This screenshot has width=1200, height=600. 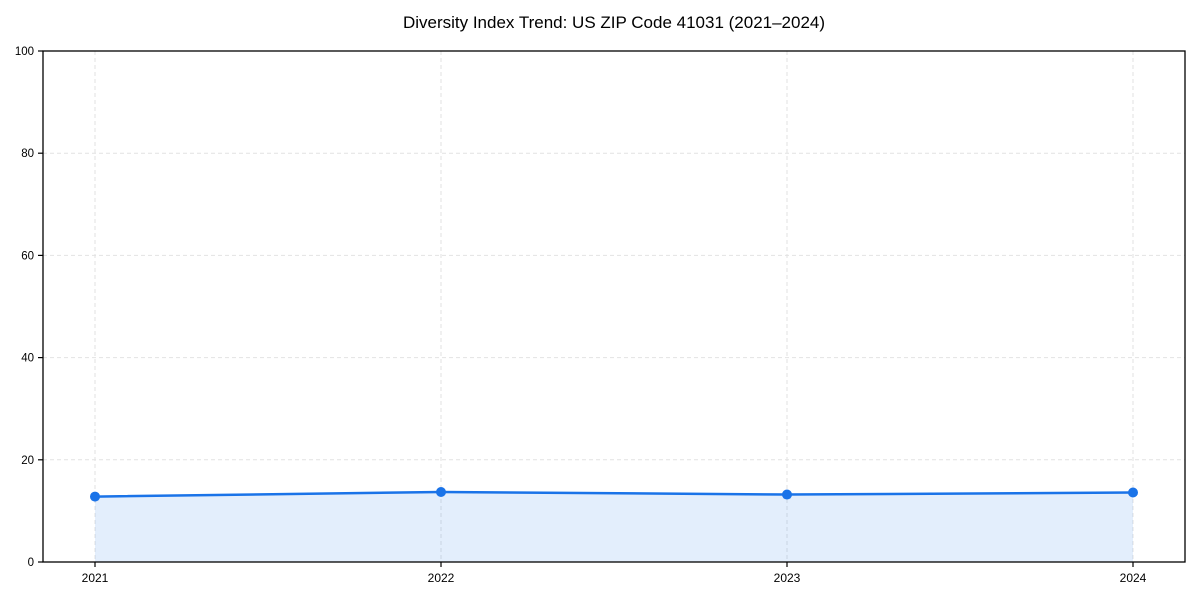 I want to click on y-tick-label: 100, so click(x=24, y=52).